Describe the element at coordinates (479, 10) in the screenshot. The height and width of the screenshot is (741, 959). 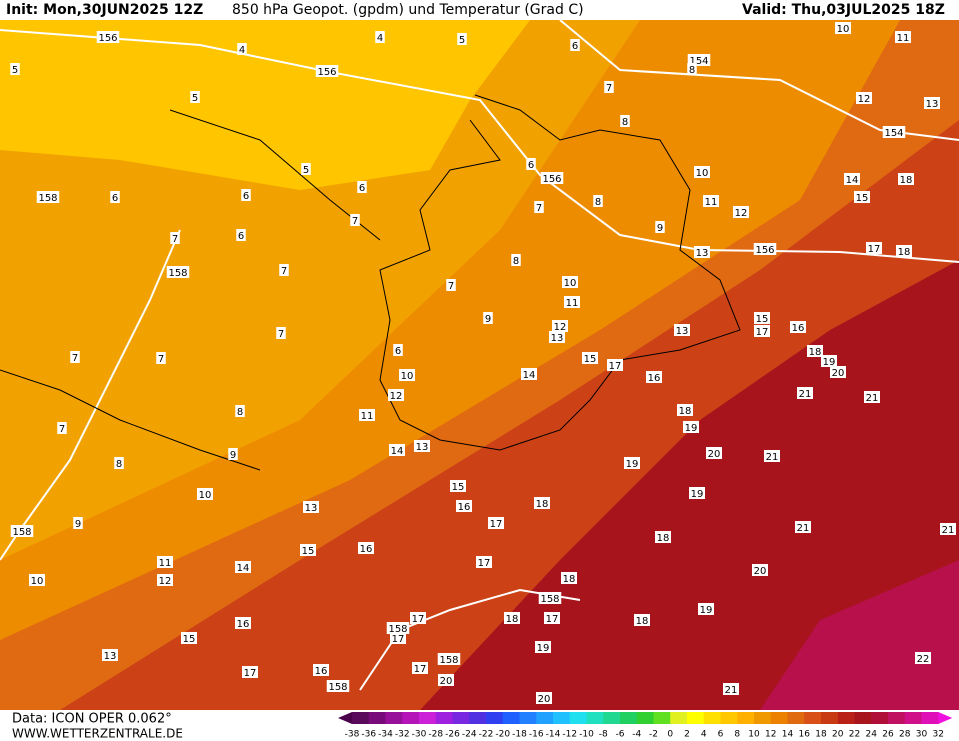
I see `header-bar` at that location.